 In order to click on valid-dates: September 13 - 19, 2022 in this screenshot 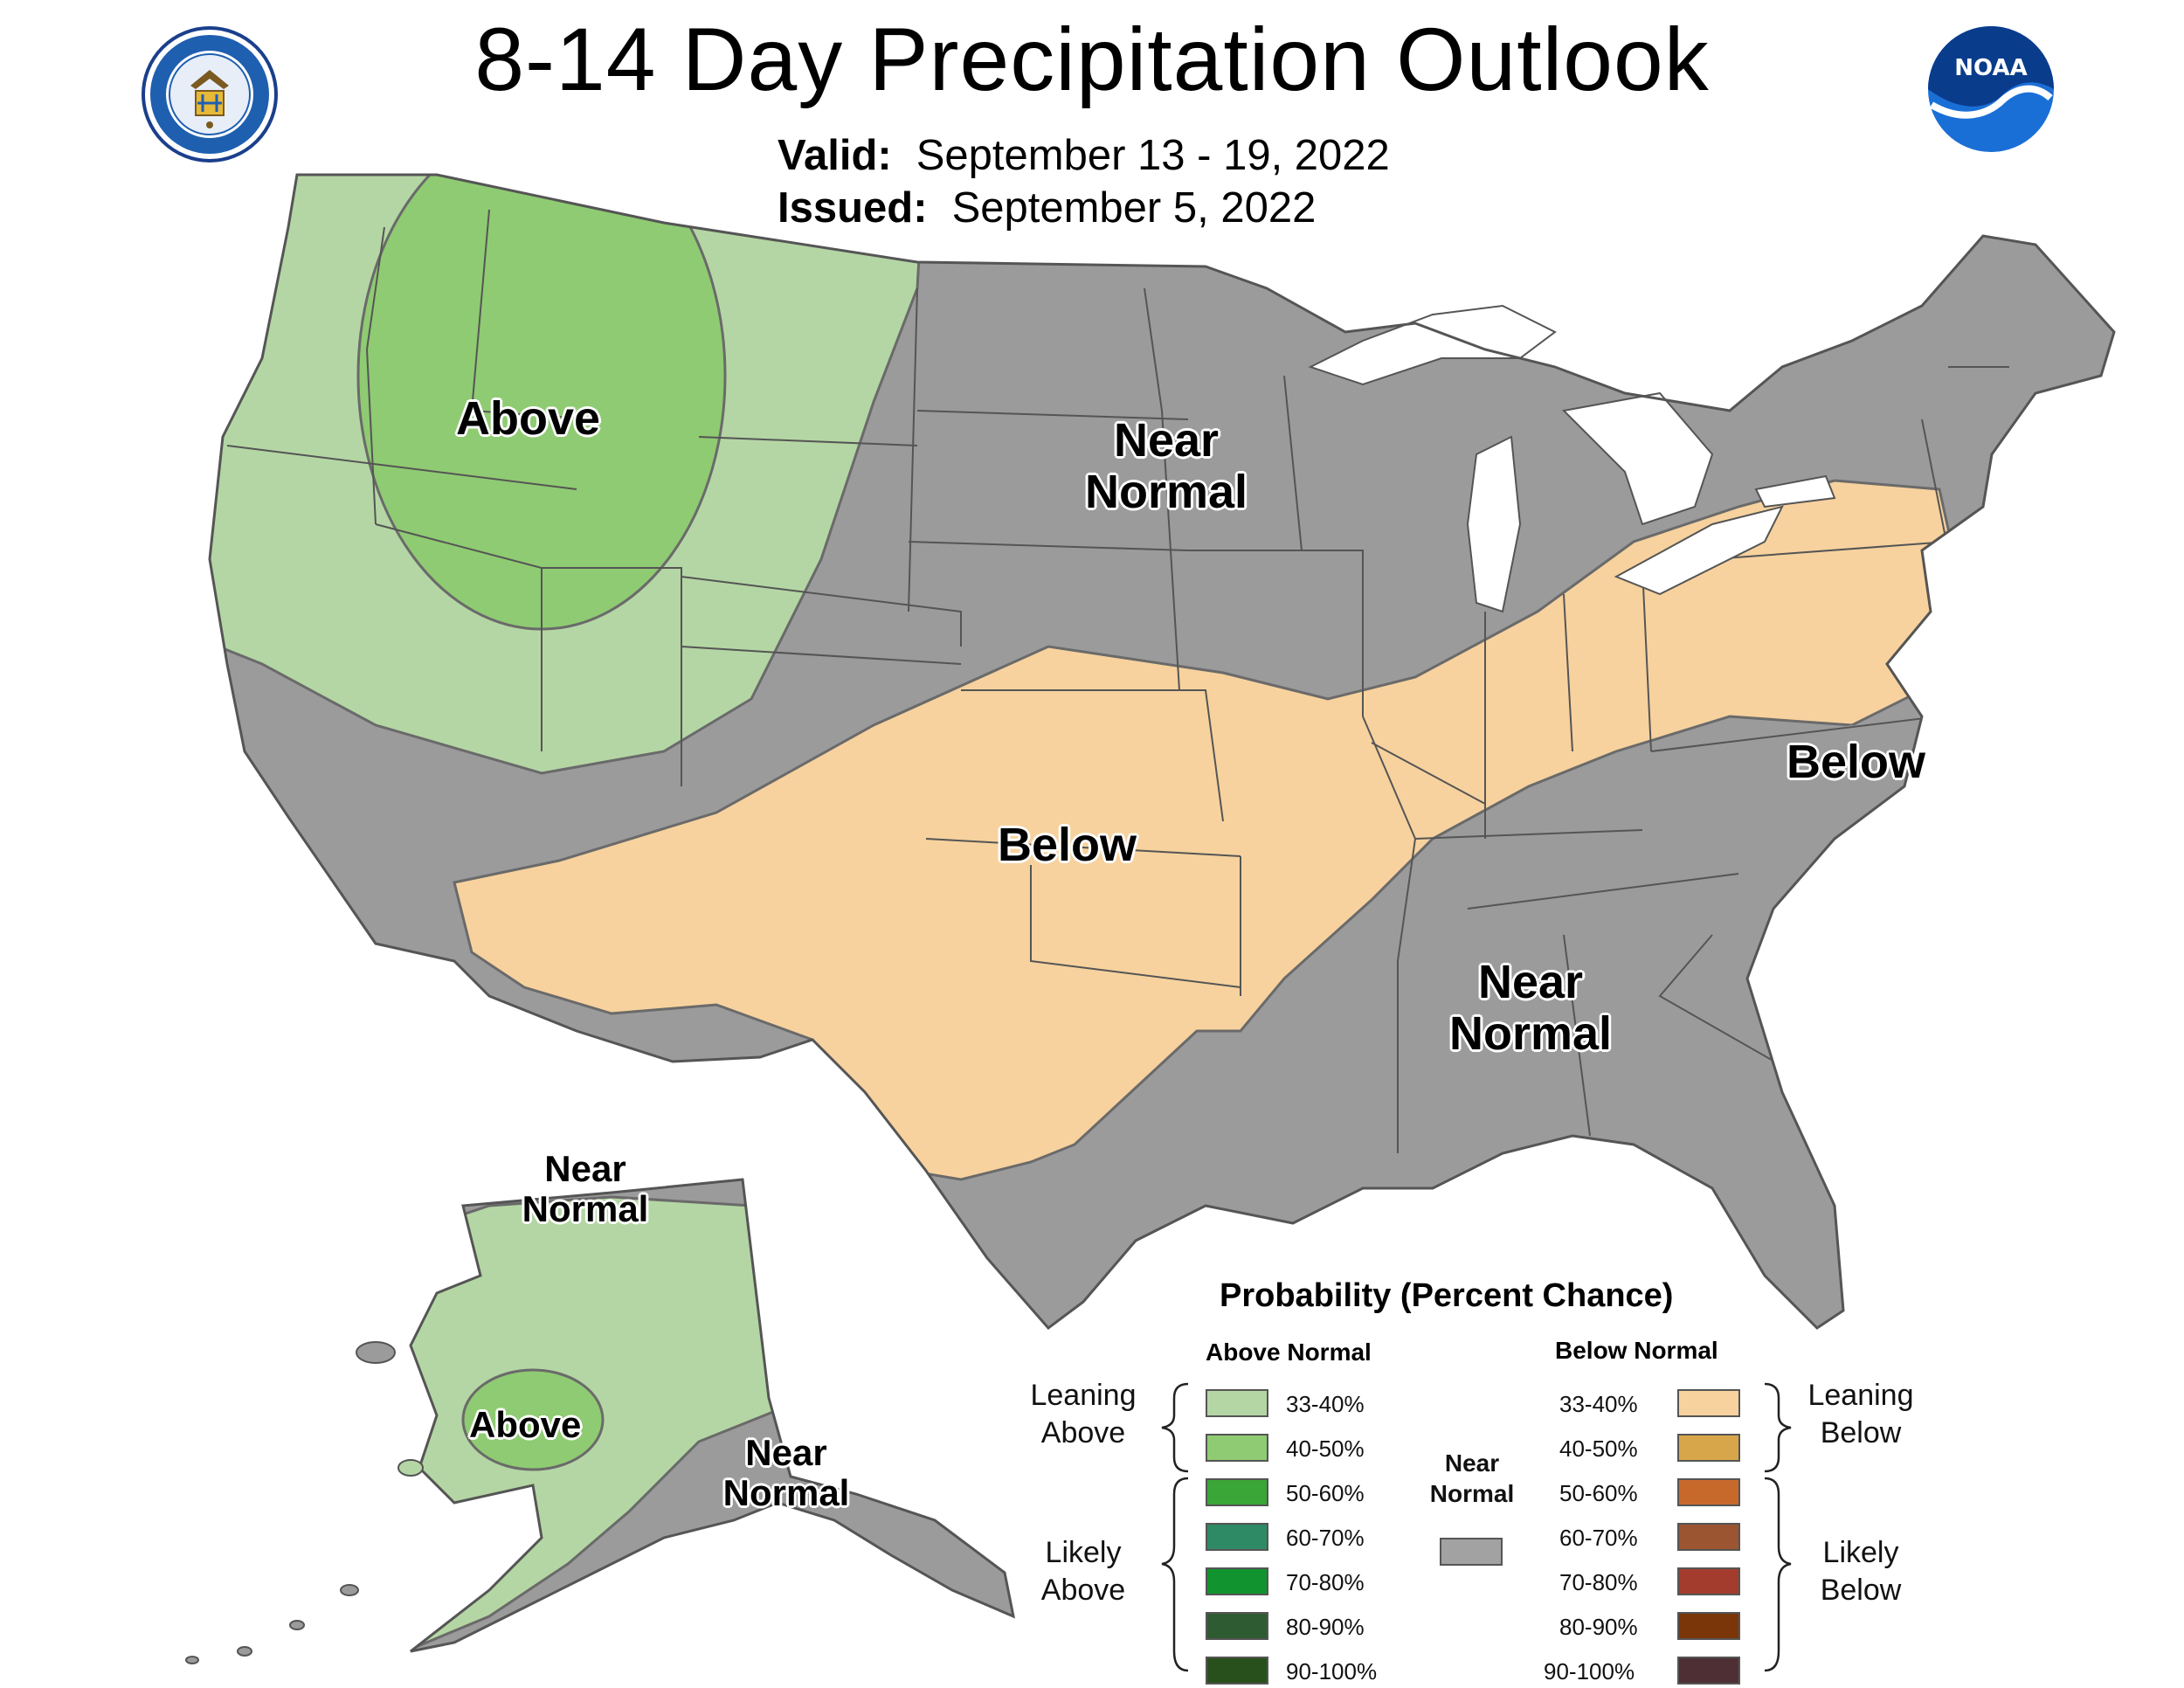, I will do `click(1153, 155)`.